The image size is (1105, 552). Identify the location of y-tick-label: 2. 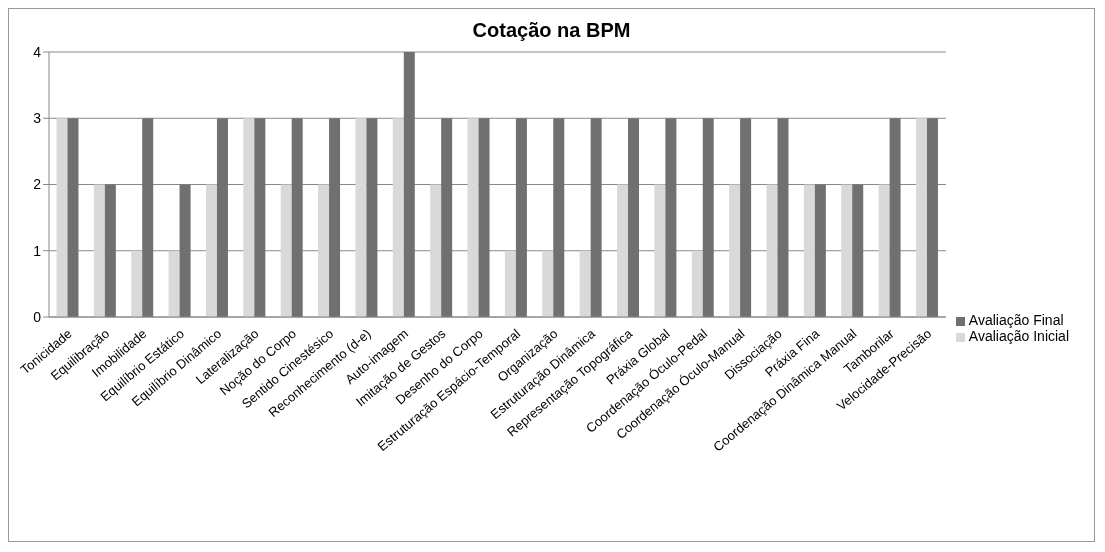
(37, 184).